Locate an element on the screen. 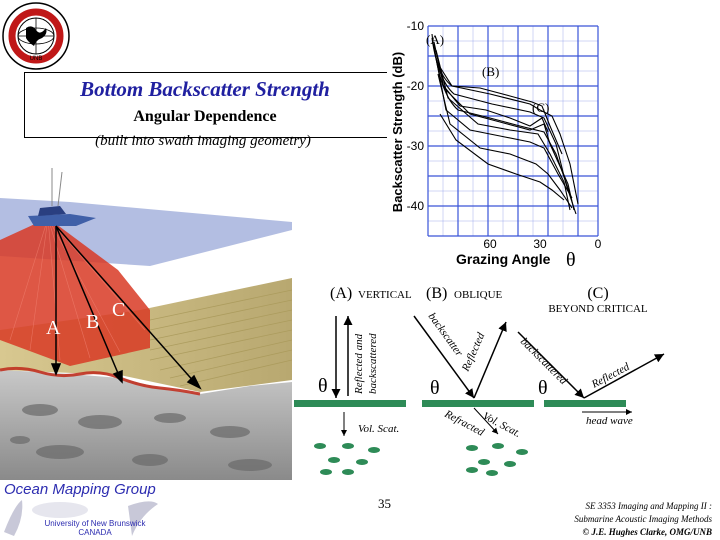 The width and height of the screenshot is (720, 540). graph-theta: θ is located at coordinates (571, 260).